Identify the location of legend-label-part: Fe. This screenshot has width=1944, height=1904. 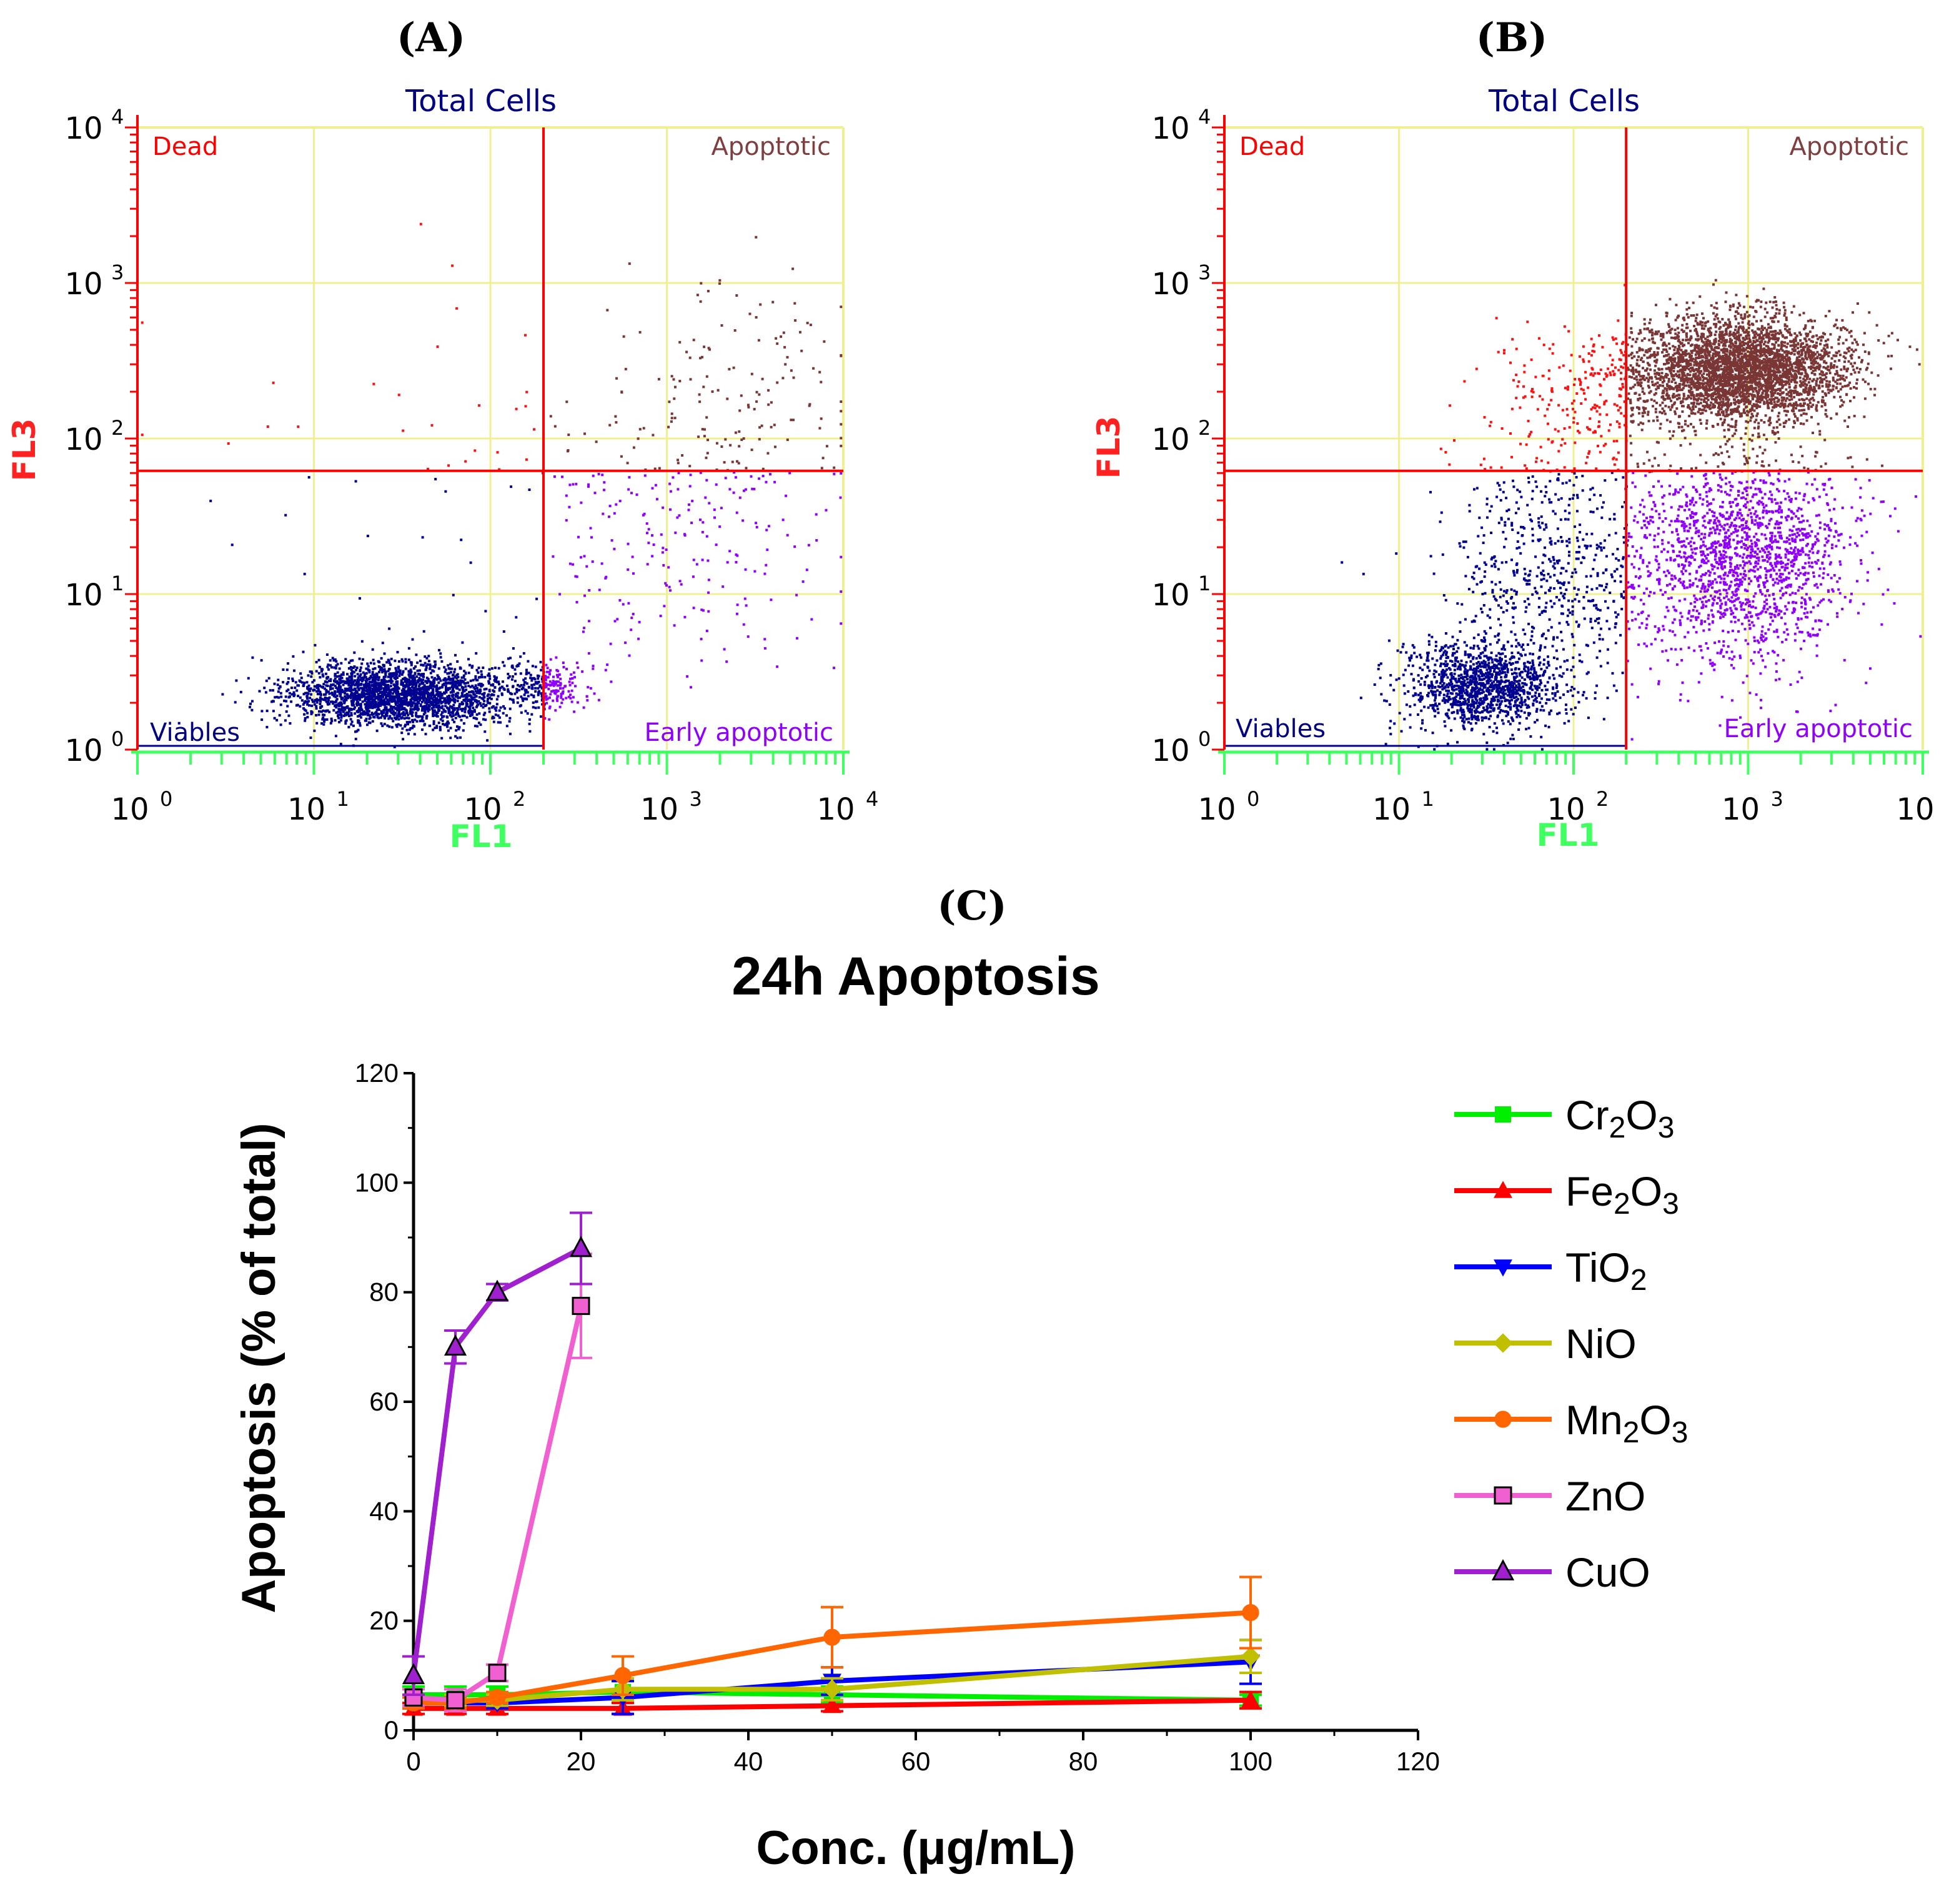
(1589, 1191).